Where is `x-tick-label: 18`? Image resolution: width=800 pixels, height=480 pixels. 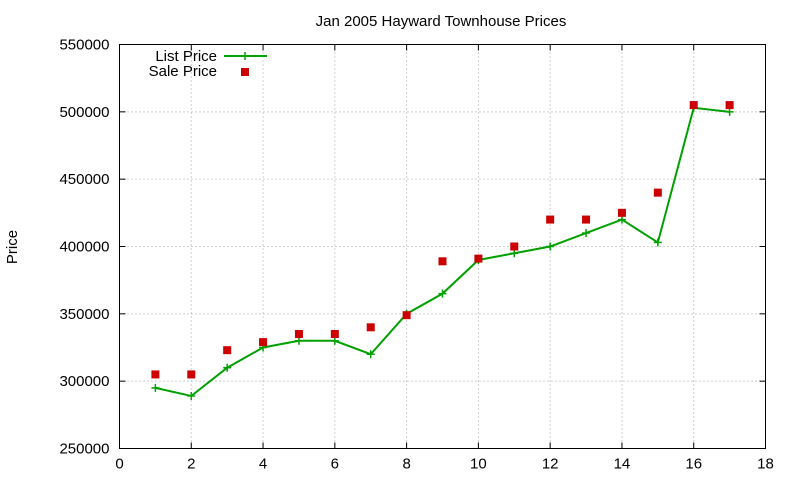 x-tick-label: 18 is located at coordinates (765, 464).